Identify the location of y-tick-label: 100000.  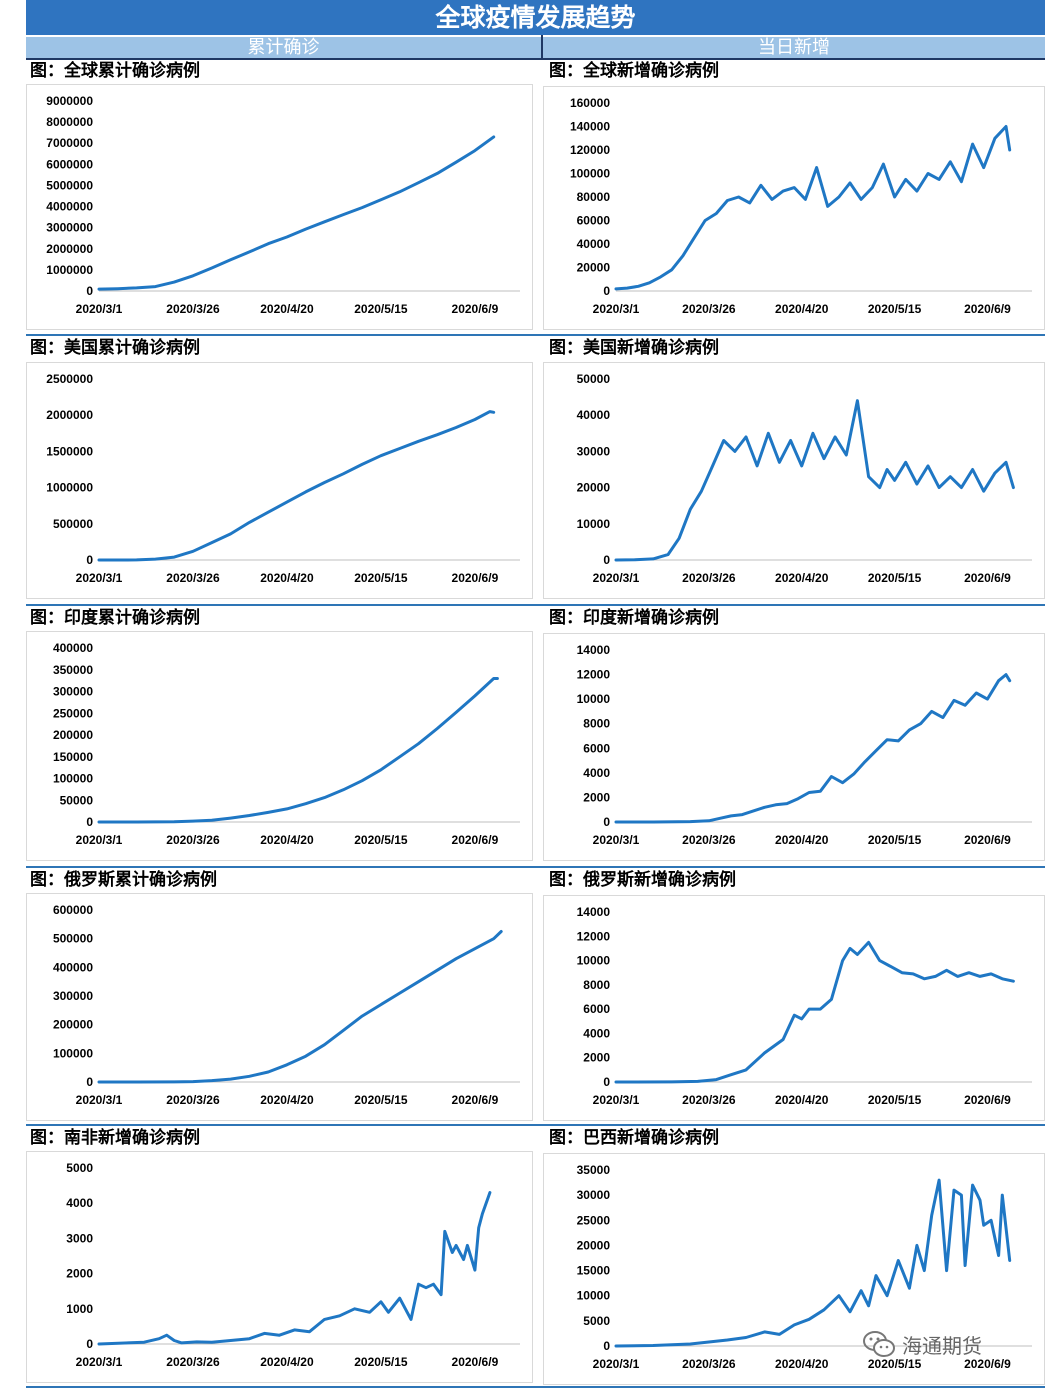
(73, 1053).